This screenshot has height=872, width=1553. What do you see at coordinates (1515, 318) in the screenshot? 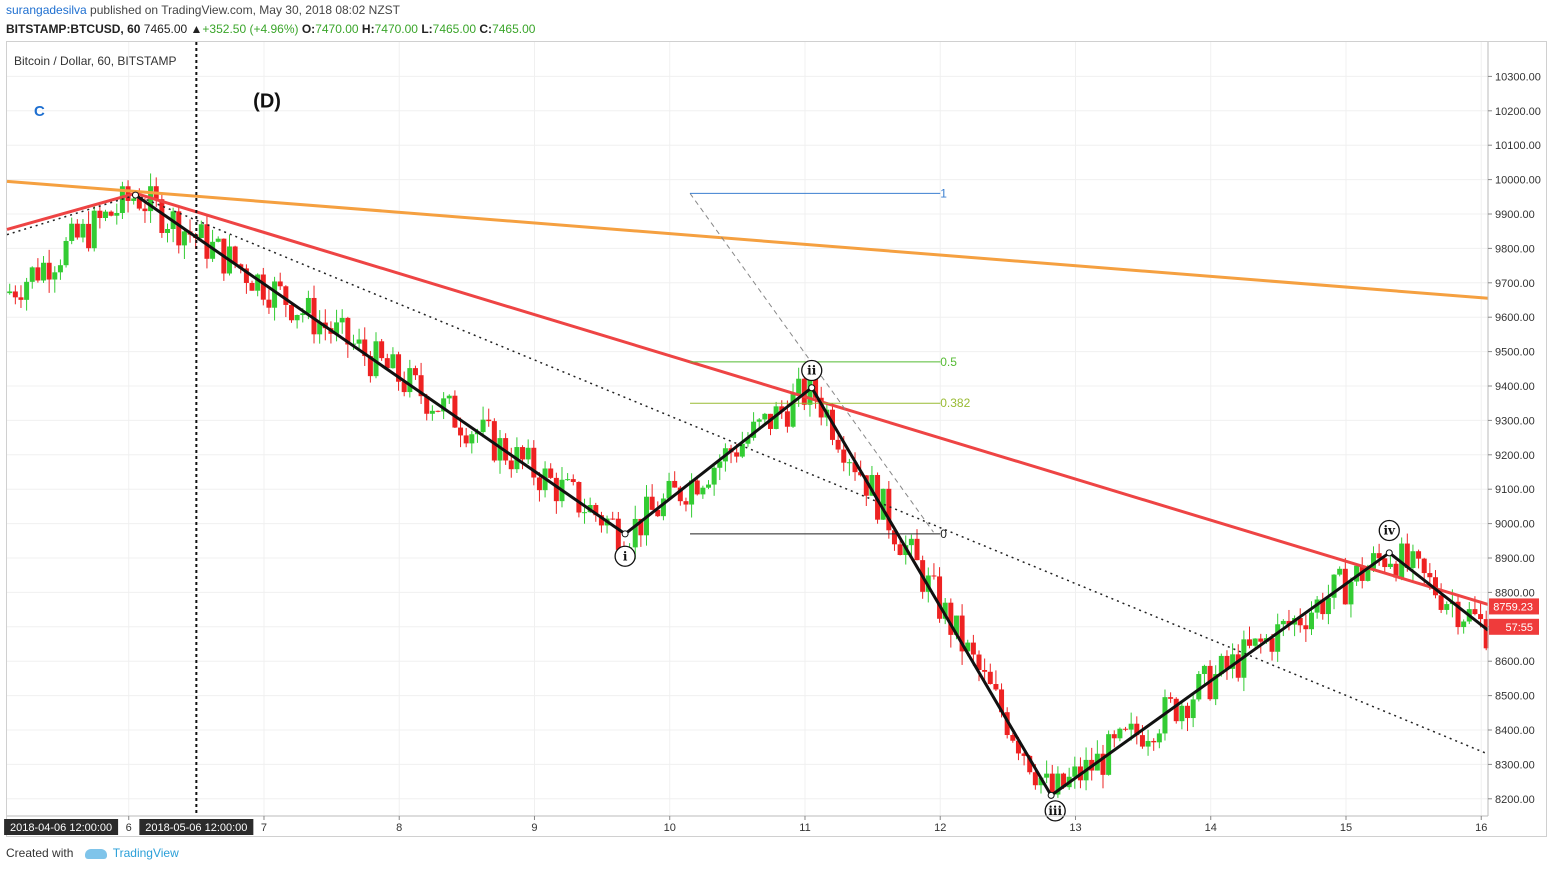
I see `y-tick-label: 9600.00` at bounding box center [1515, 318].